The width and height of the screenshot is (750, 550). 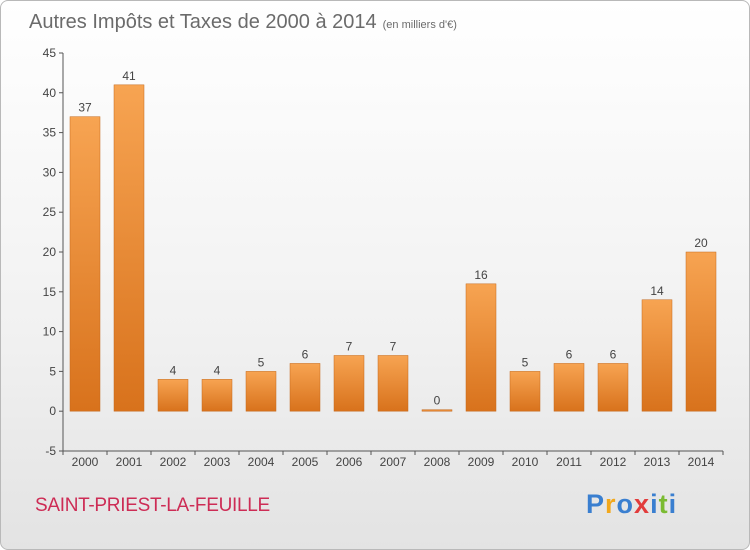 I want to click on logo-letter: r, so click(x=611, y=504).